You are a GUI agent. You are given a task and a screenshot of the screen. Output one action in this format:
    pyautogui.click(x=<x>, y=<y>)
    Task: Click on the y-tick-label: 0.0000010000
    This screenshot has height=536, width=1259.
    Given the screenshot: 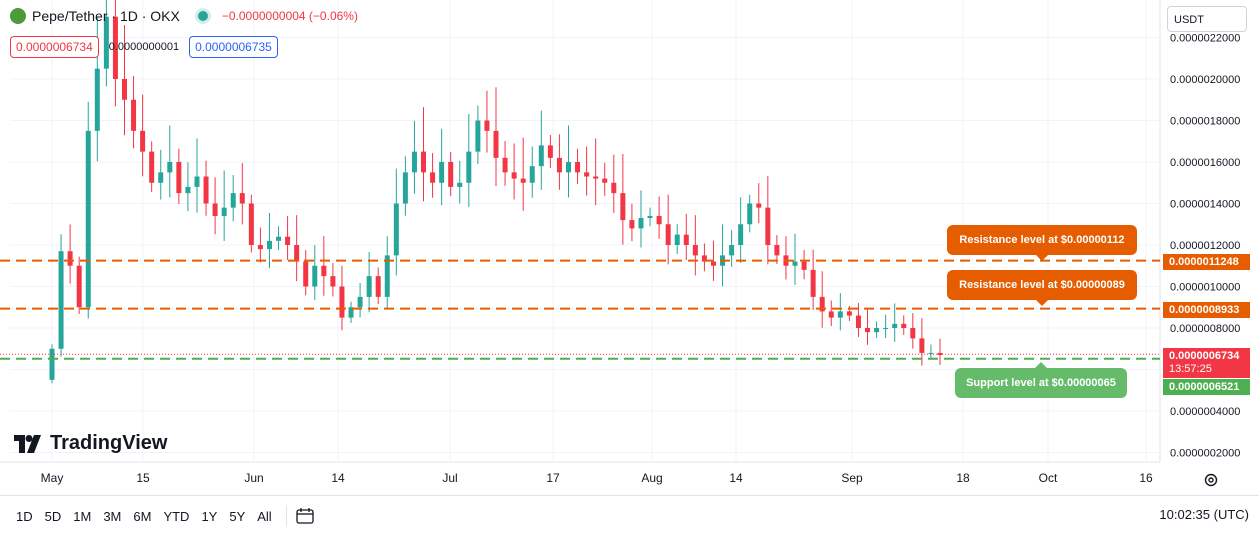 What is the action you would take?
    pyautogui.click(x=1205, y=288)
    